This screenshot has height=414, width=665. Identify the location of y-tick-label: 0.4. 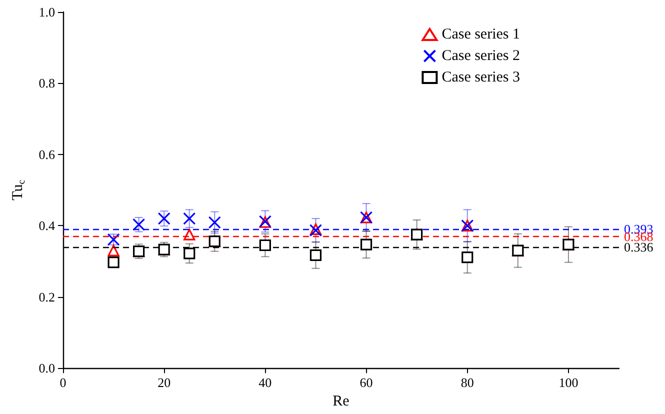
(47, 226).